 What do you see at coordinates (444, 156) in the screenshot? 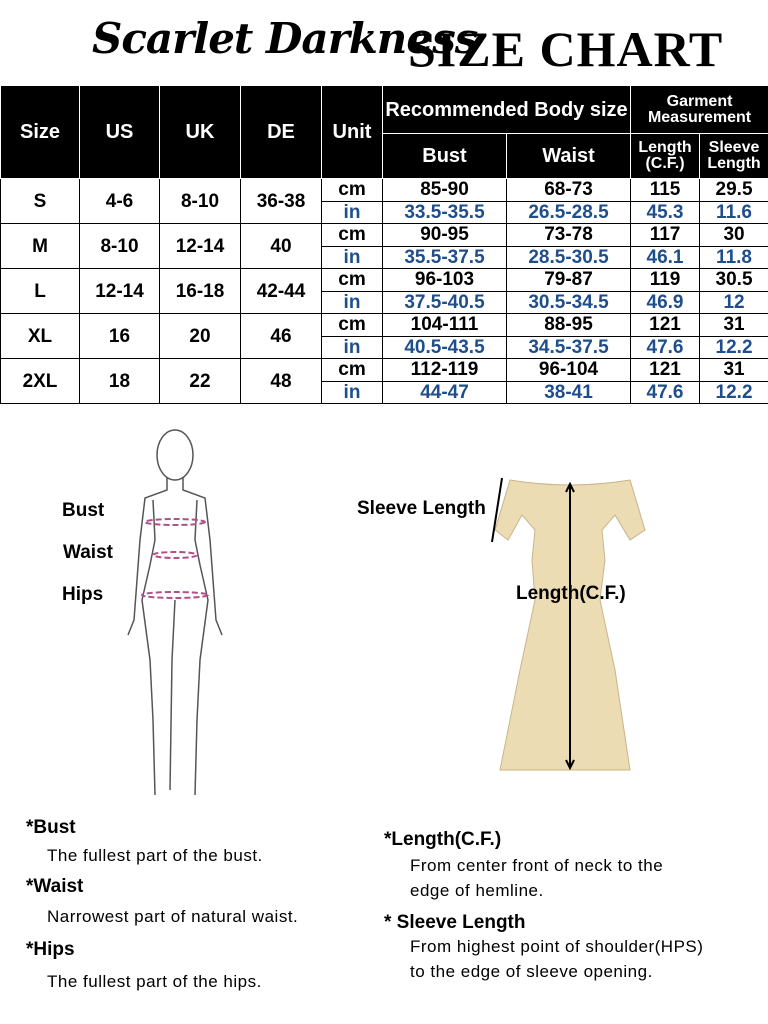
I see `header-bust: Bust` at bounding box center [444, 156].